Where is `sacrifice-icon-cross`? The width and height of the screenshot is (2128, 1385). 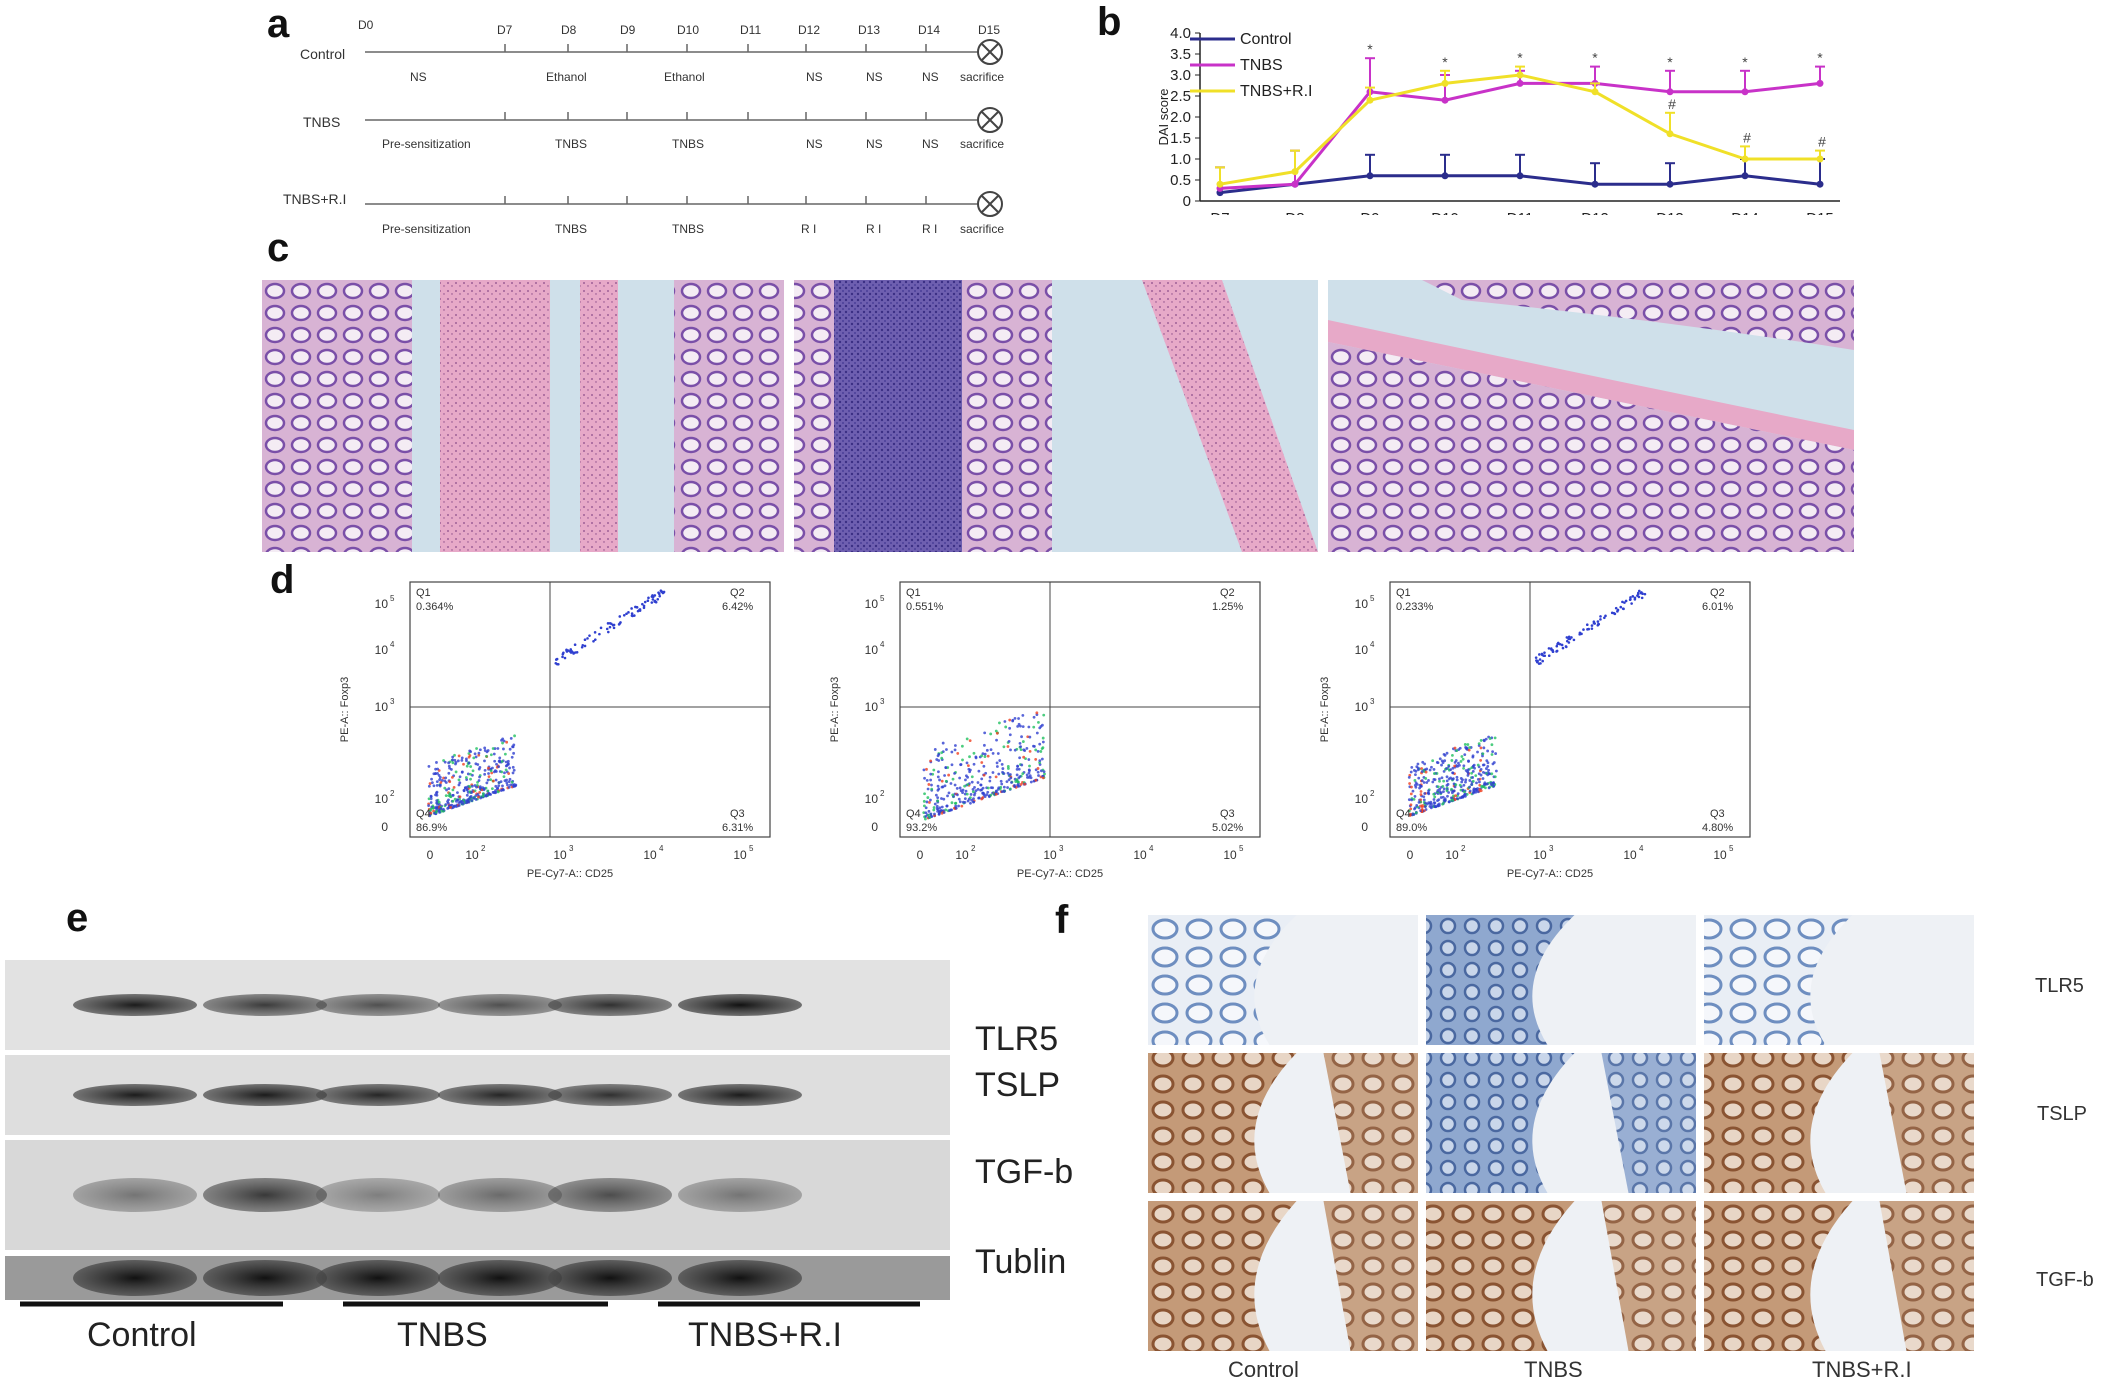 sacrifice-icon-cross is located at coordinates (990, 52).